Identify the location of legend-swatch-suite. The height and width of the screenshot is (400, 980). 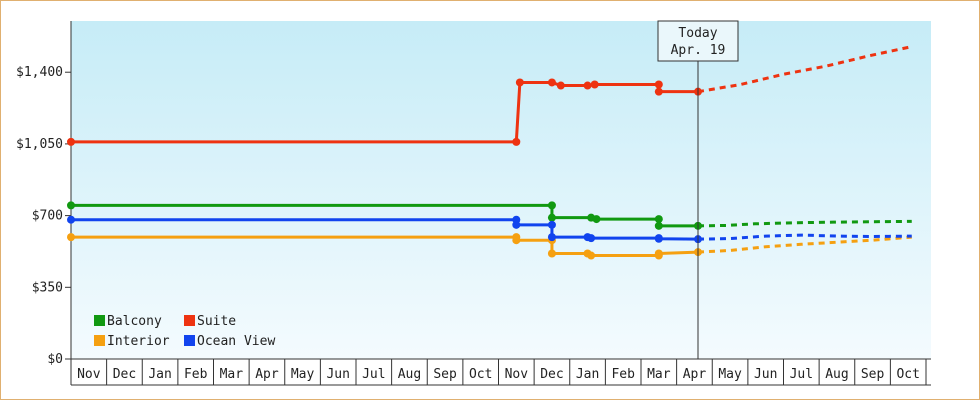
(189, 320).